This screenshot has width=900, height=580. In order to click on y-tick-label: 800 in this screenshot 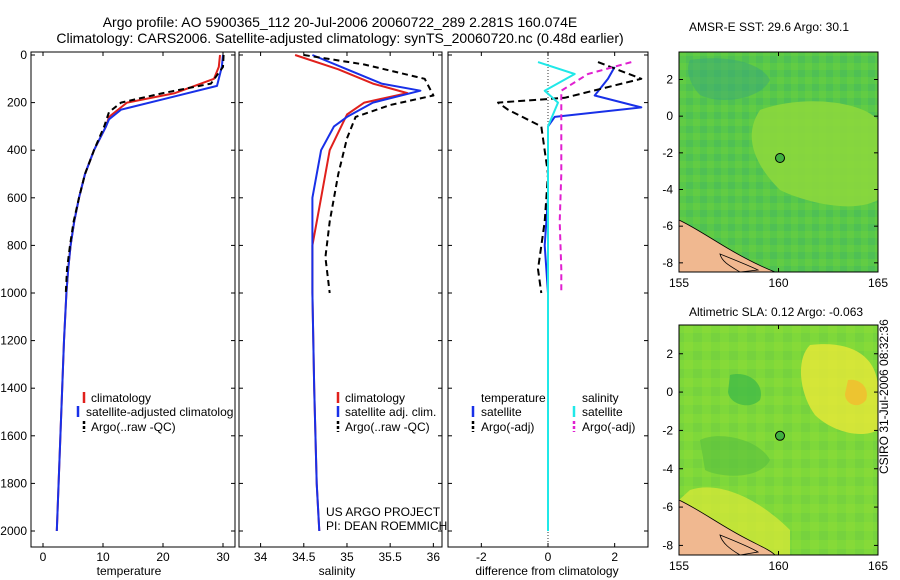, I will do `click(17, 245)`.